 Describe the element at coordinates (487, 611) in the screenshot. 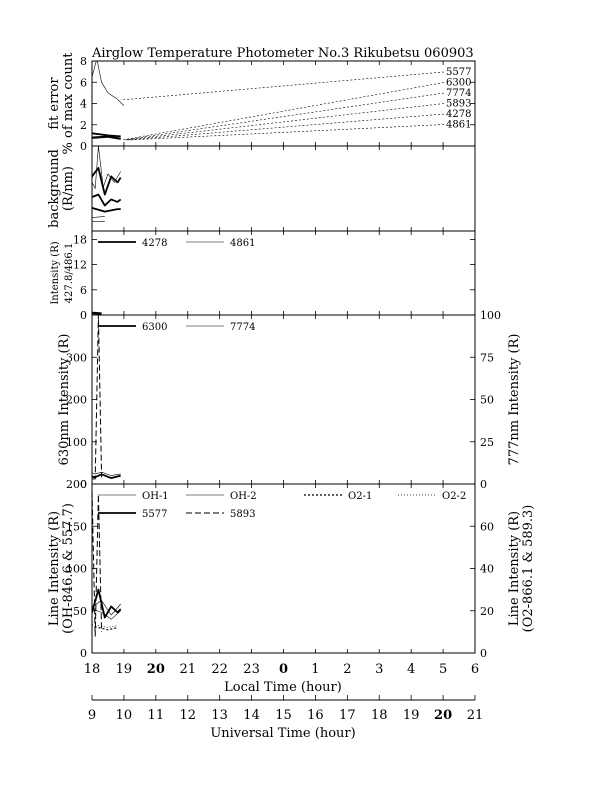

I see `y2-tick-label: 20` at that location.